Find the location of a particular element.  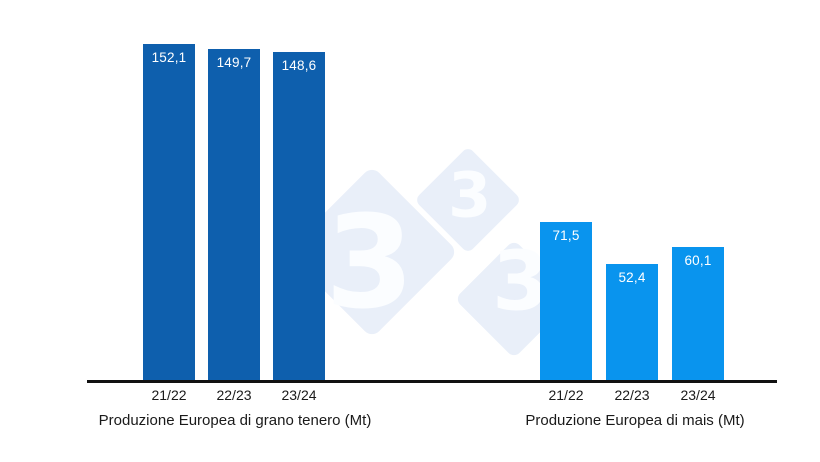

bar-group1-21/22: 152,1 is located at coordinates (169, 212).